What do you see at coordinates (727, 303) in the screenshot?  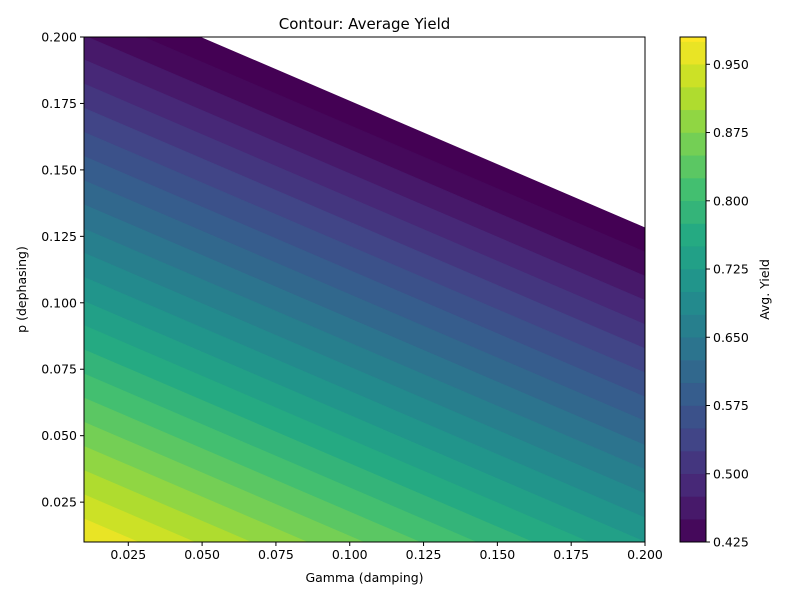 I see `colorbar-ticks: 0.425 0.500 0.575 0.650 0.725 0.800 0.875 0.950` at bounding box center [727, 303].